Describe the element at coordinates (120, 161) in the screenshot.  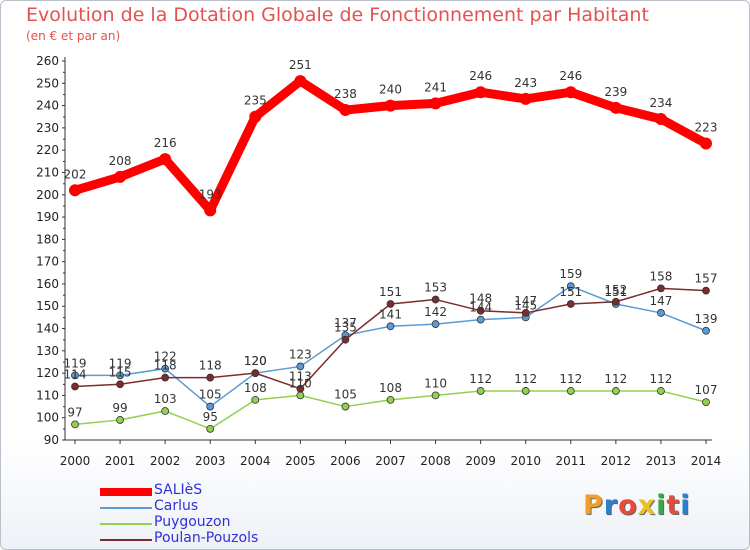
I see `data-label-sali-s: 208` at that location.